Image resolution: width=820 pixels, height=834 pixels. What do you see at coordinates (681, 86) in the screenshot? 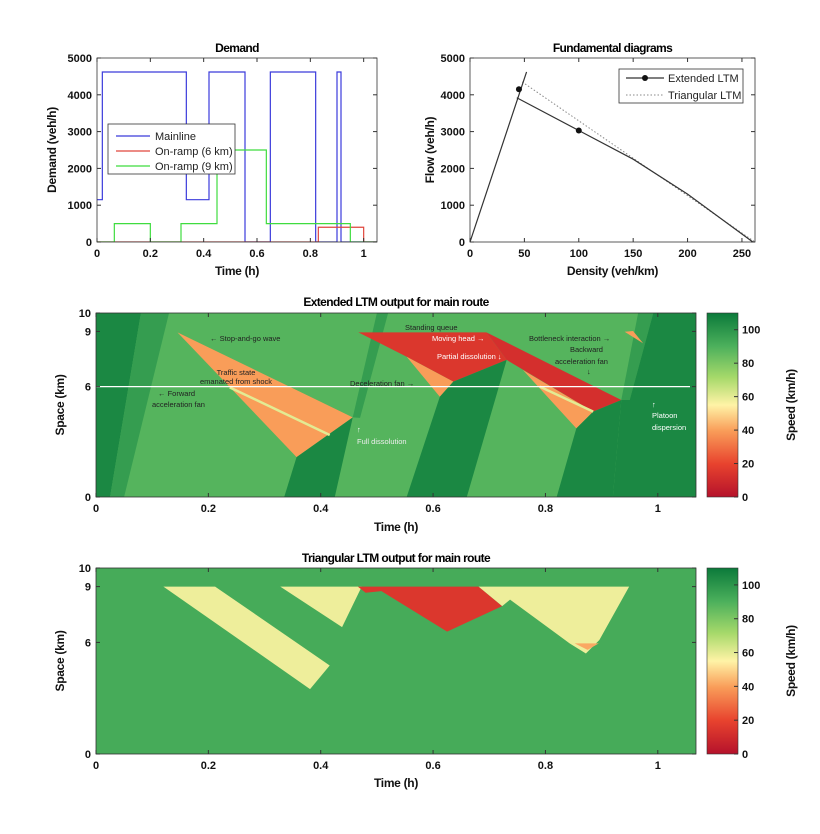
I see `legend` at bounding box center [681, 86].